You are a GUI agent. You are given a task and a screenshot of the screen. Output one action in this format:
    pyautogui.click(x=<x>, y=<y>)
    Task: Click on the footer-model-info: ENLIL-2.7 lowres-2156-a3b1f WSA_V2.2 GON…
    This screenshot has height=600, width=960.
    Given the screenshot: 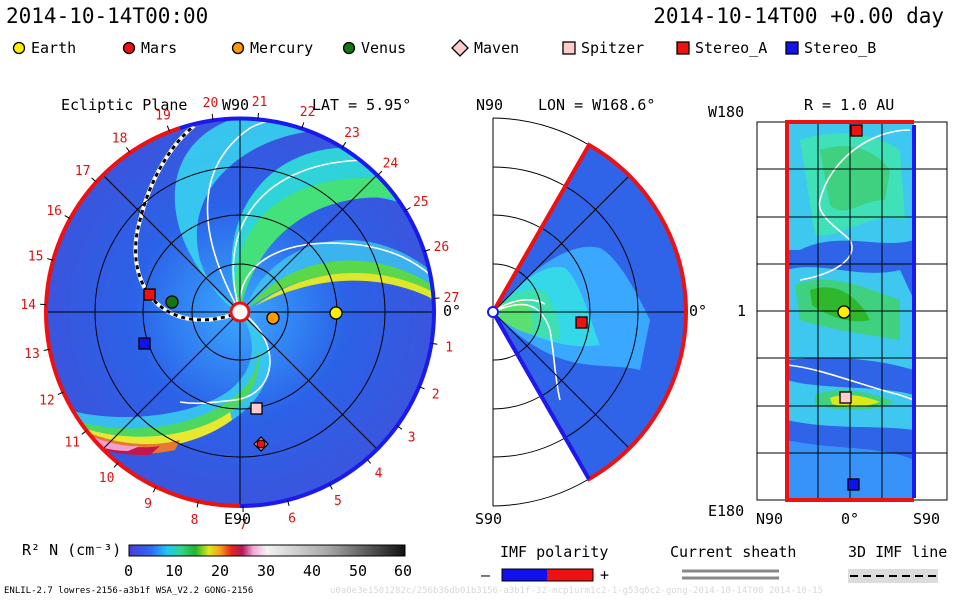 What is the action you would take?
    pyautogui.click(x=129, y=591)
    